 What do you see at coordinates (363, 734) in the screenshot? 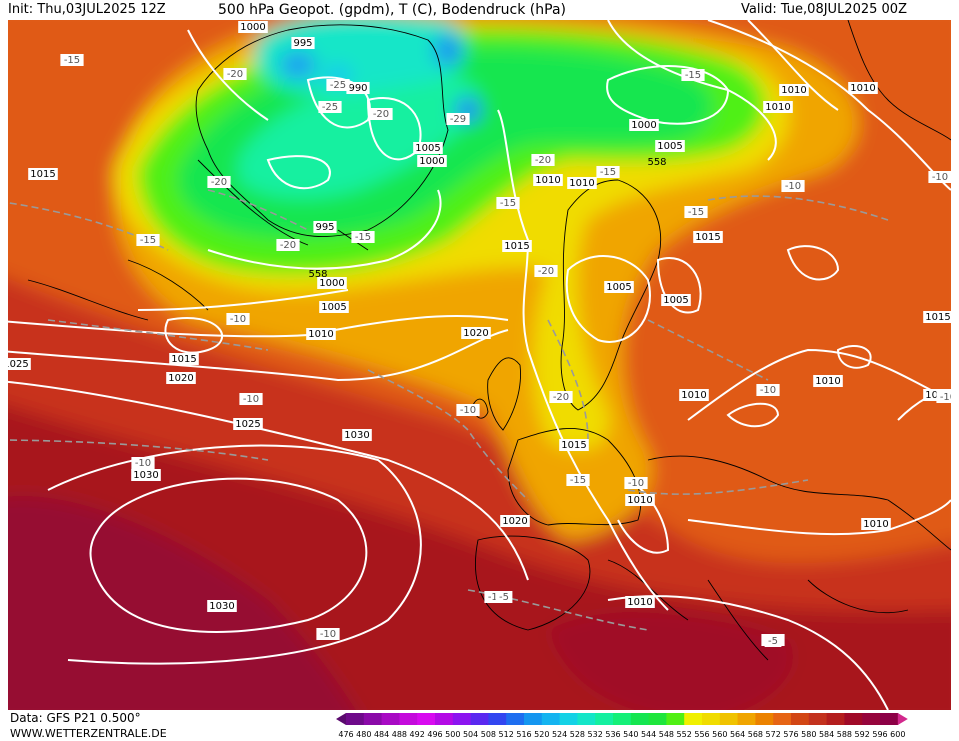
I see `scale-tick-label: 480` at bounding box center [363, 734].